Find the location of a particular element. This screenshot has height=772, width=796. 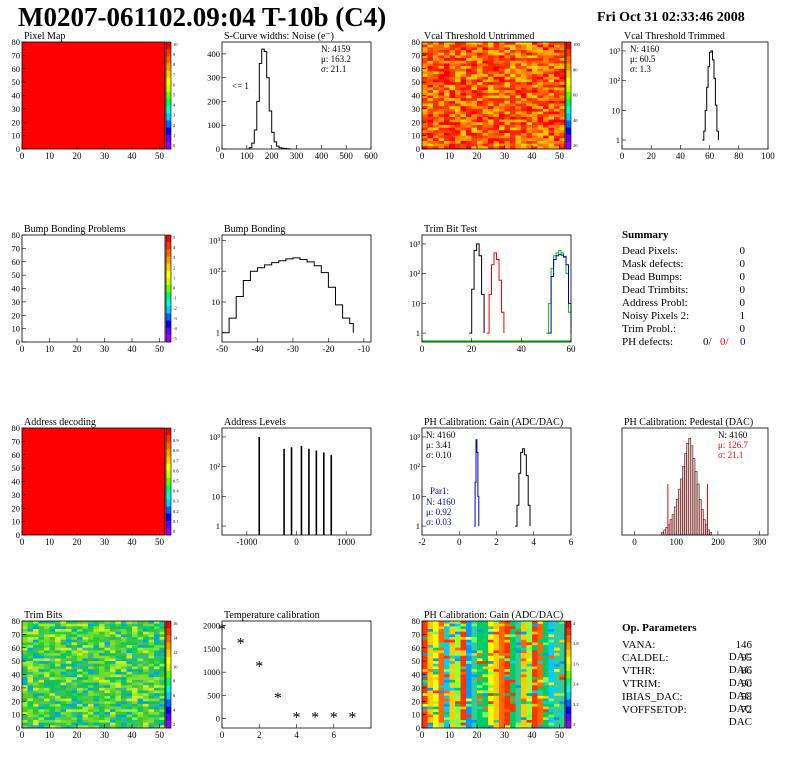

y-tick-label: 30 is located at coordinates (16, 495).